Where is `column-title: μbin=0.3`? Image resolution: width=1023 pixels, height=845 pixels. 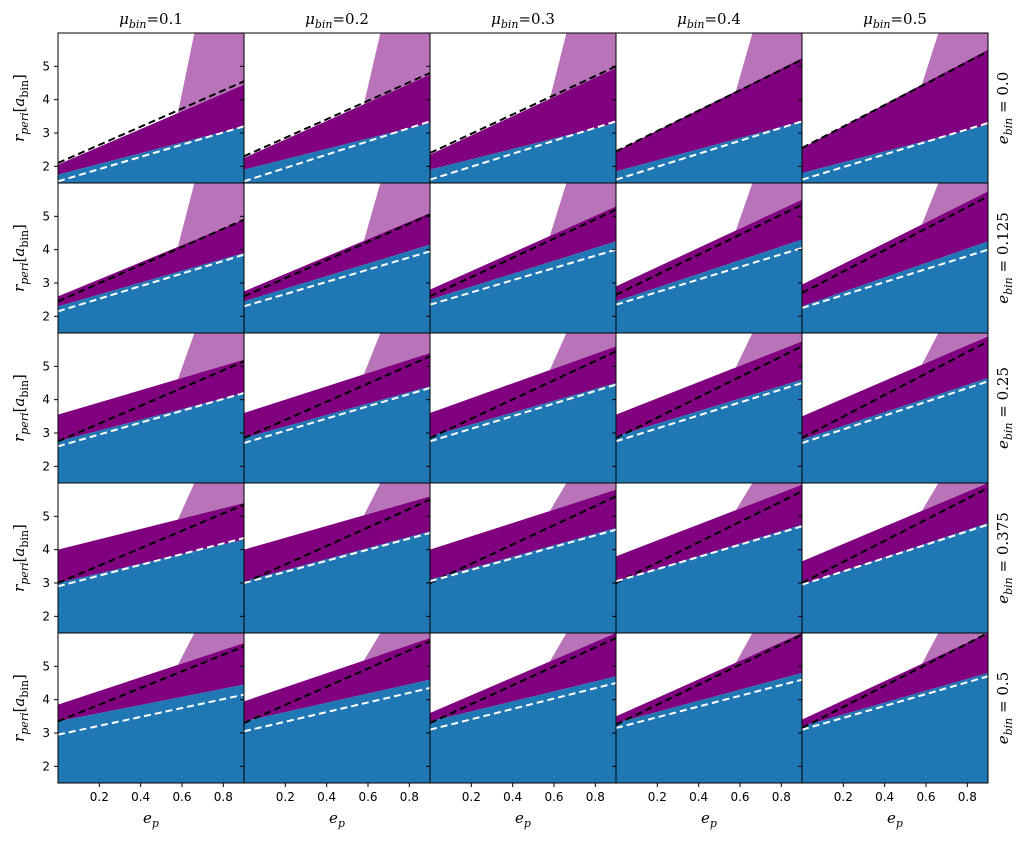
column-title: μbin=0.3 is located at coordinates (523, 20).